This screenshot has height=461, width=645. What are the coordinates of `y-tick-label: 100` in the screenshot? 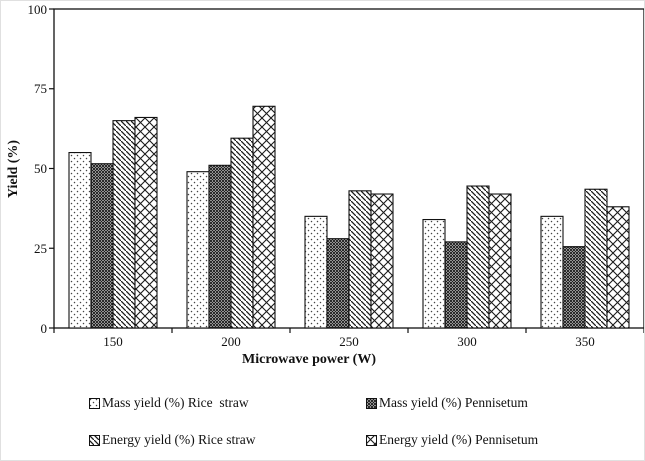 It's located at (37, 9).